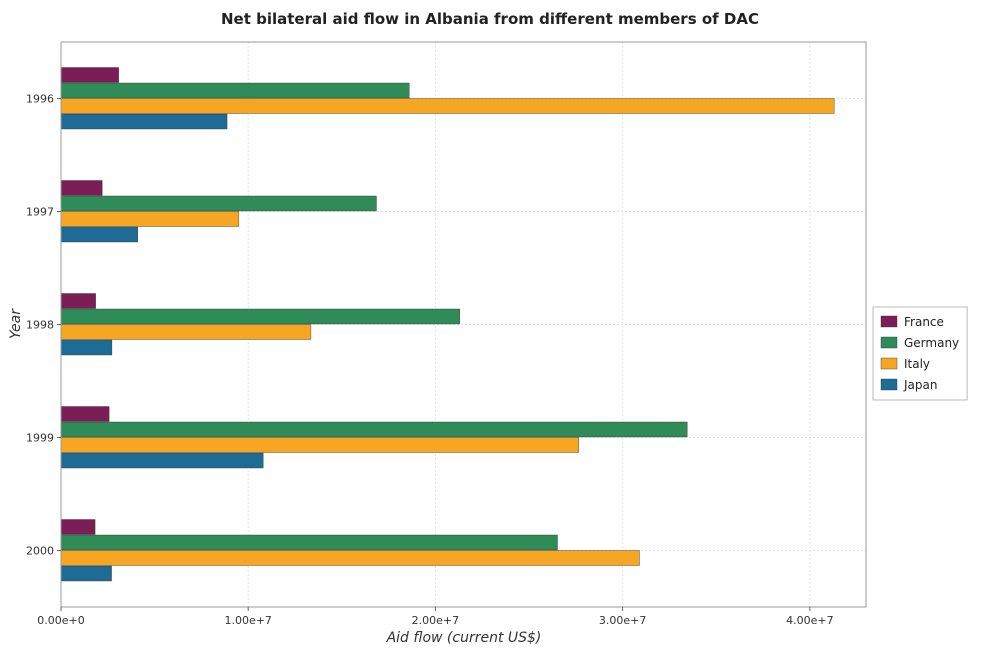 Image resolution: width=999 pixels, height=650 pixels. Describe the element at coordinates (78, 301) in the screenshot. I see `bar-france-1998` at that location.